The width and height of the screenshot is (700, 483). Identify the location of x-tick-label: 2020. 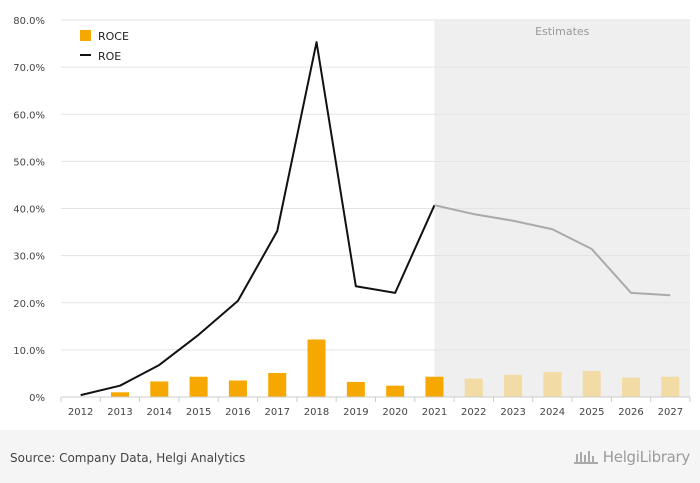
(394, 412).